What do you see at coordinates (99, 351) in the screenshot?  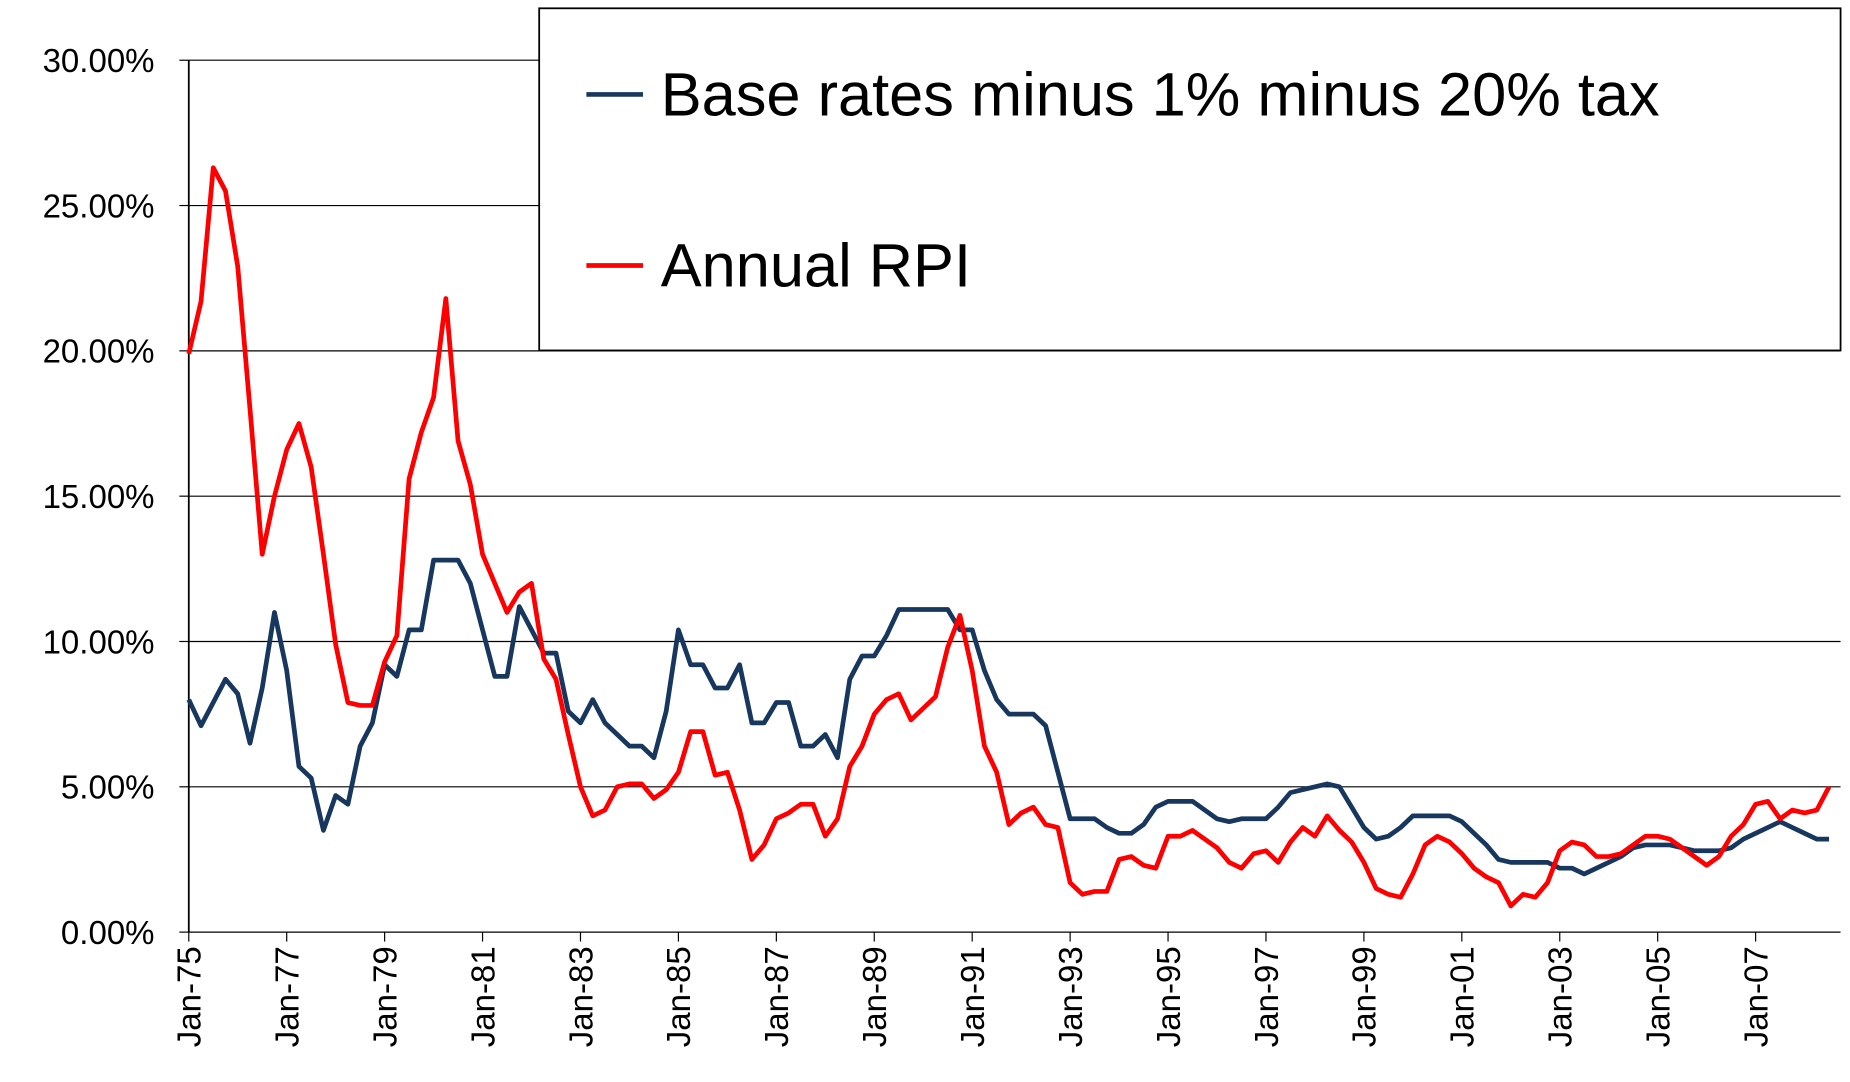 I see `y-tick-label: 20.00%` at bounding box center [99, 351].